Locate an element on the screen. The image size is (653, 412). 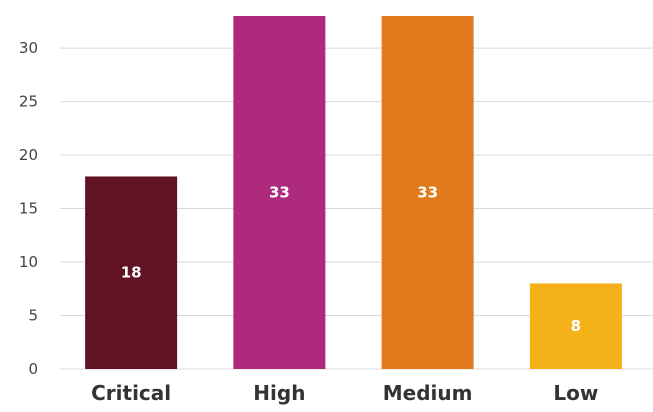
category-label-medium: Medium is located at coordinates (428, 393).